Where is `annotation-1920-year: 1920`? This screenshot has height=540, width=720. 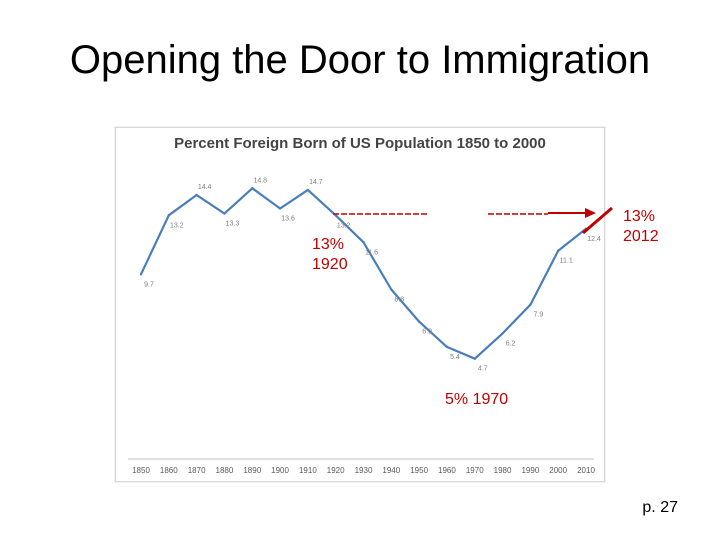 annotation-1920-year: 1920 is located at coordinates (330, 264).